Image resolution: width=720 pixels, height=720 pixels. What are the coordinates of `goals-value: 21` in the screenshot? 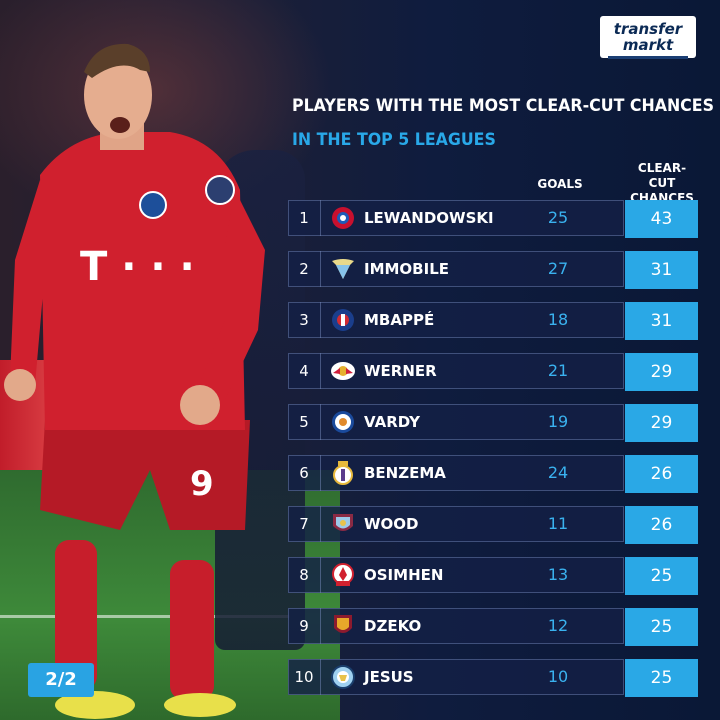 It's located at (558, 370).